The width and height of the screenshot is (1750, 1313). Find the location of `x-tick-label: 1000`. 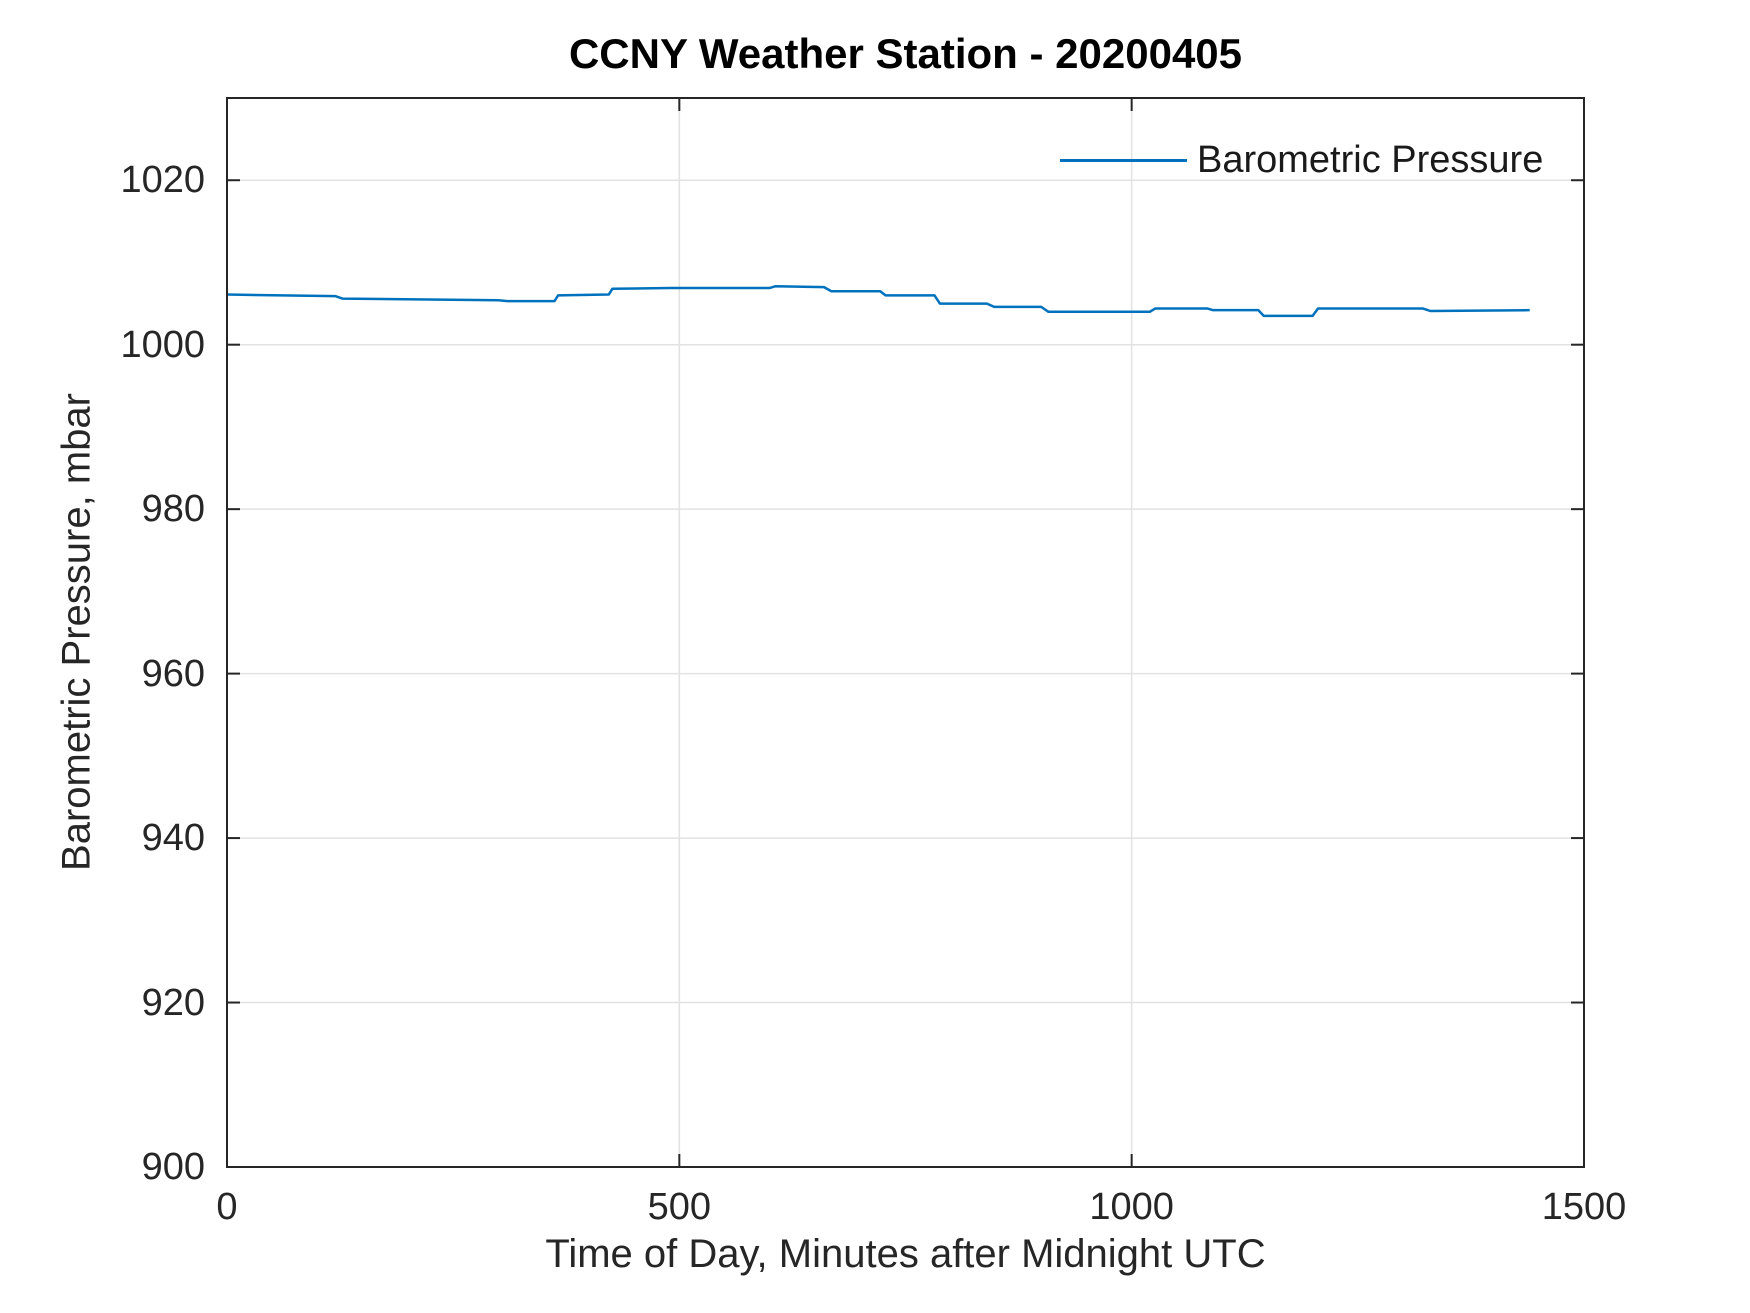

x-tick-label: 1000 is located at coordinates (1131, 1207).